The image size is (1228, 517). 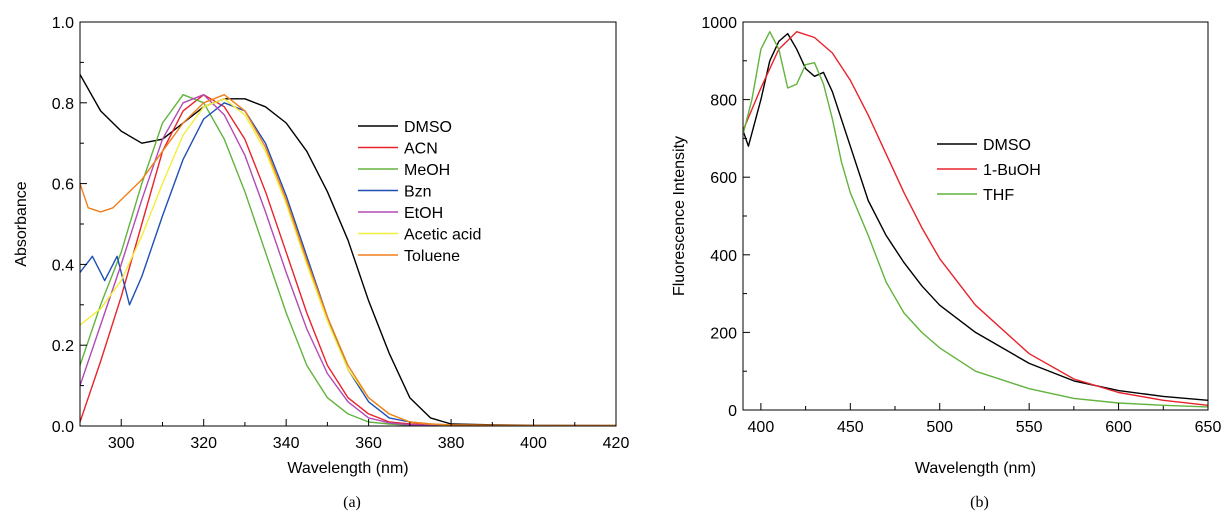 I want to click on y-tick-label: 0.8, so click(x=63, y=104).